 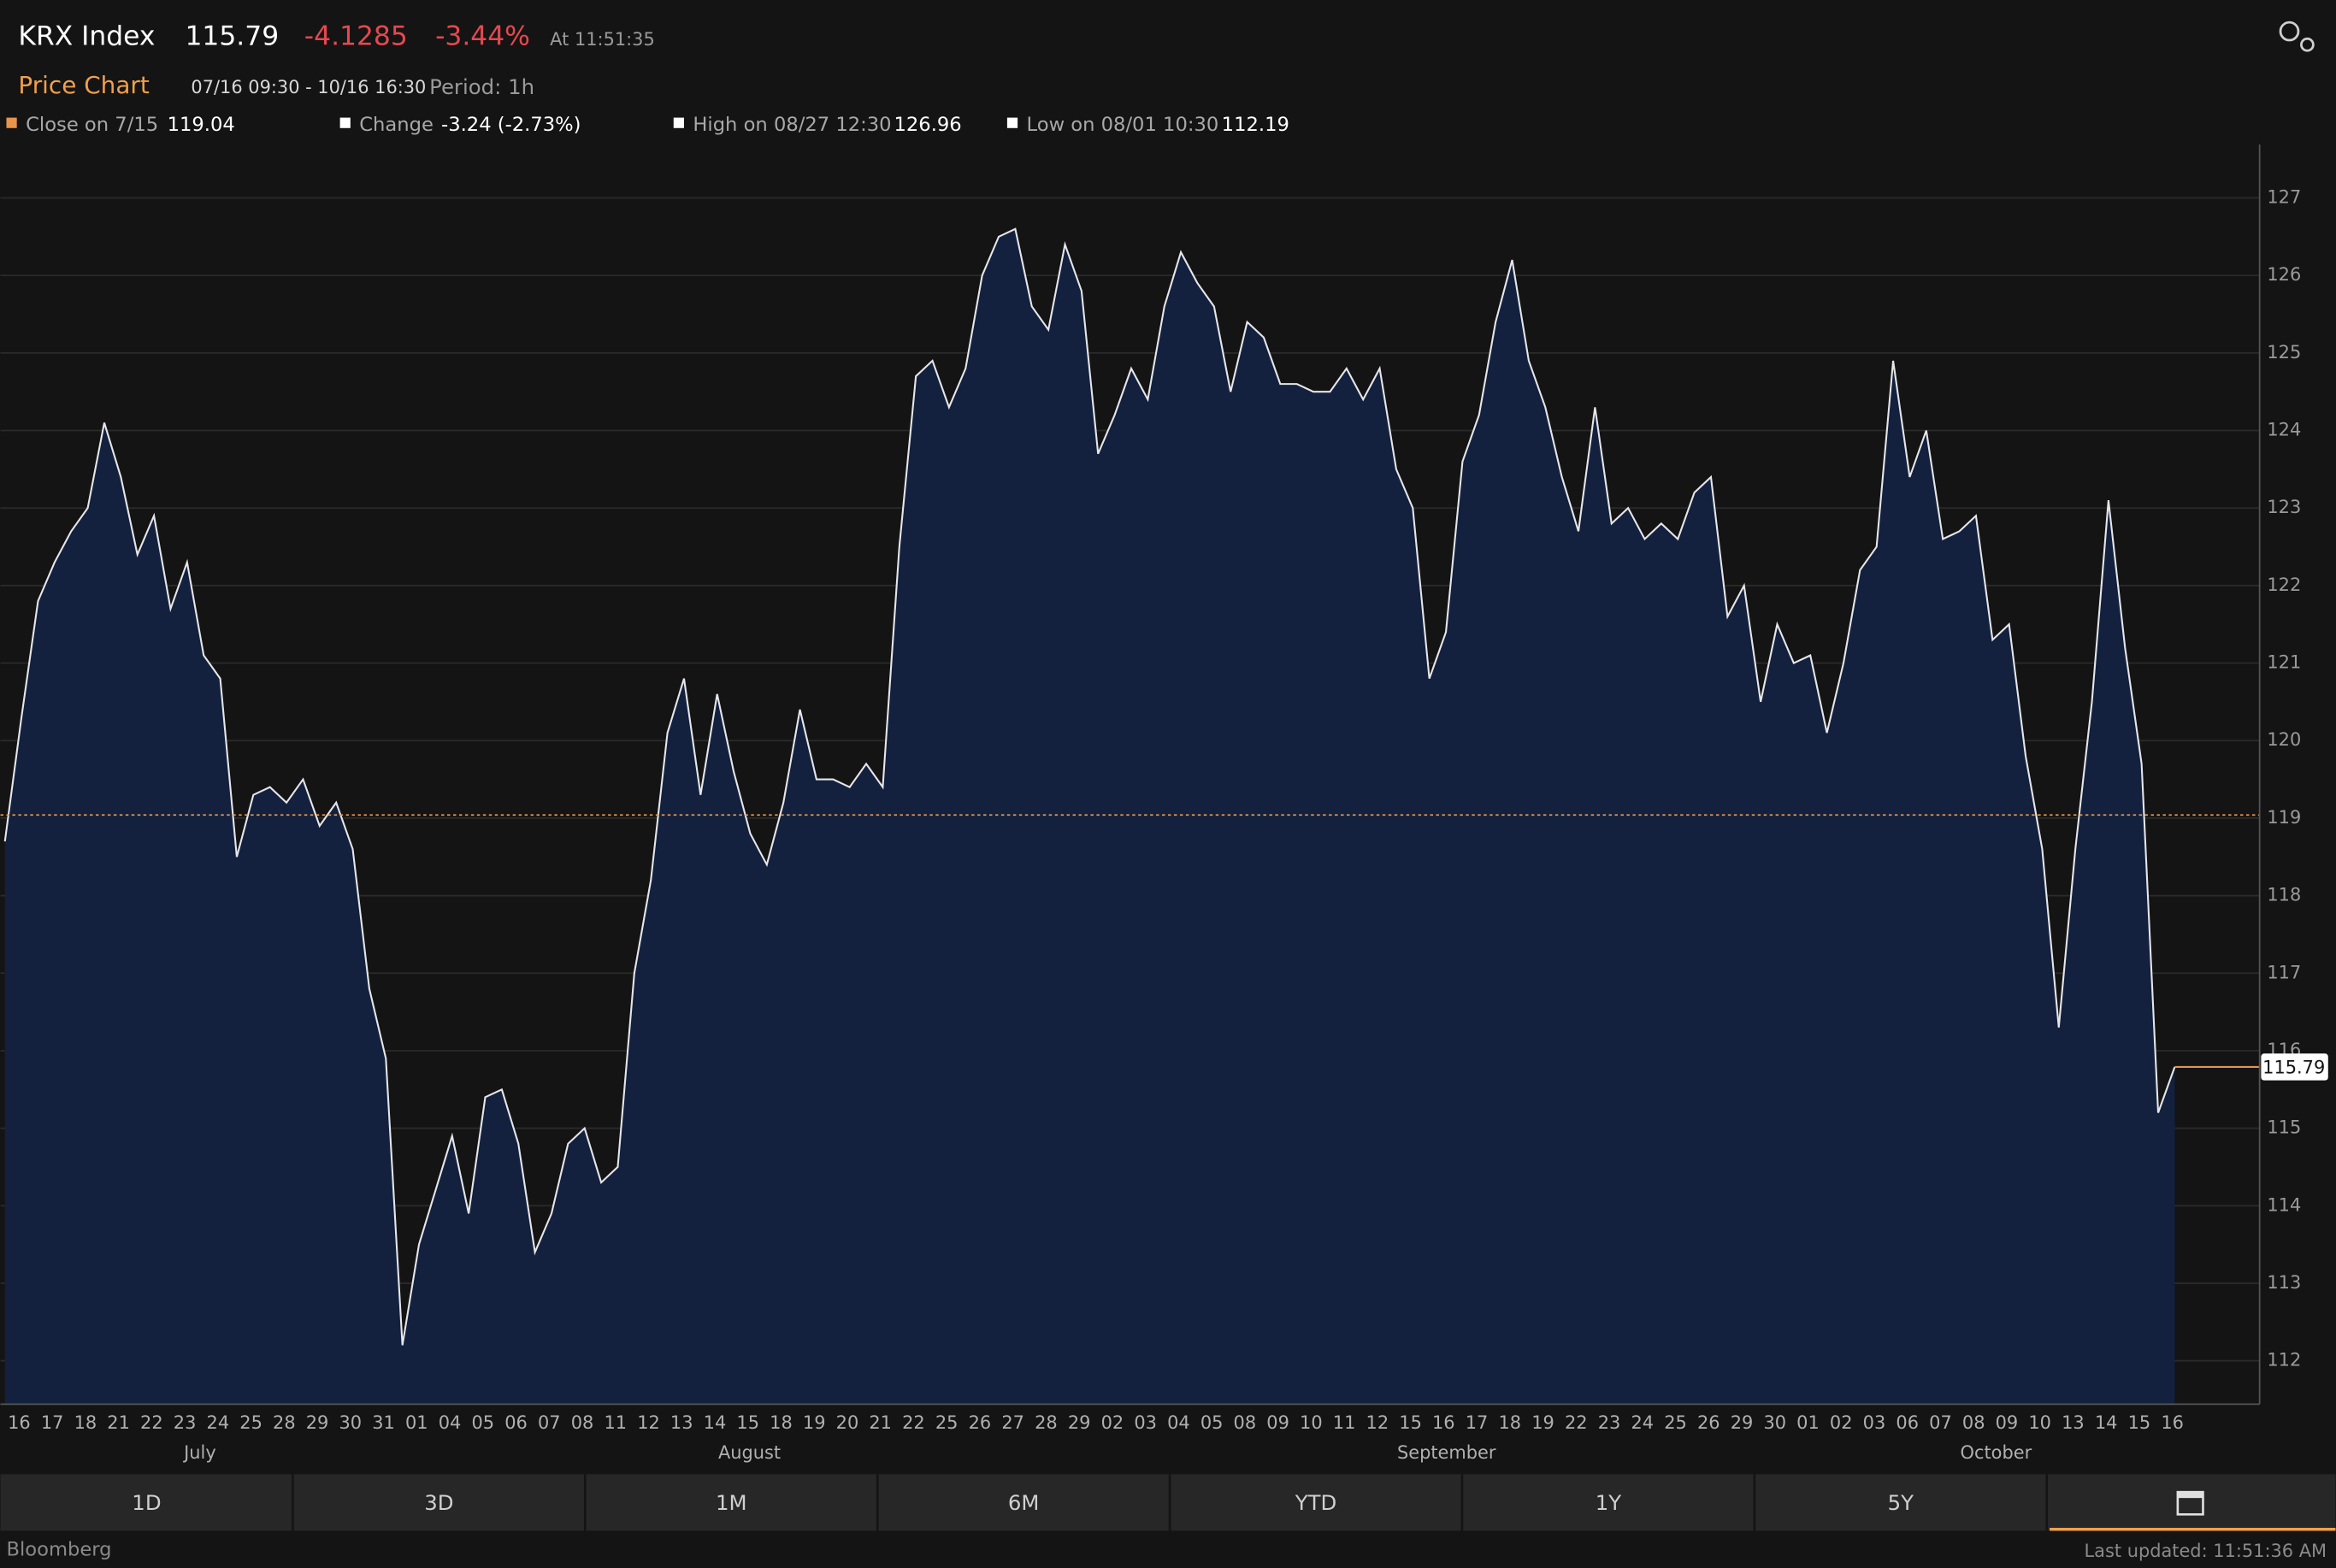 What do you see at coordinates (1344, 1422) in the screenshot?
I see `x-tick-label: 11` at bounding box center [1344, 1422].